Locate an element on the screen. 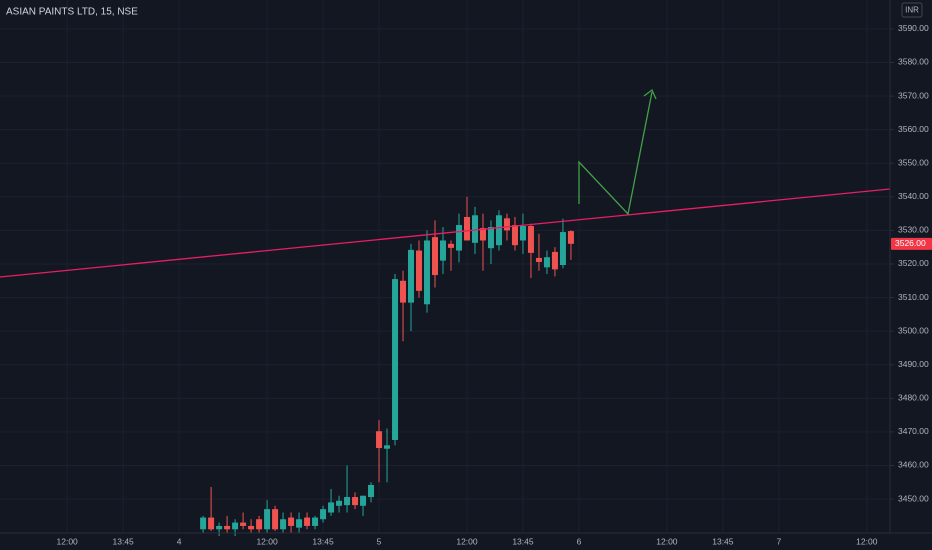 The width and height of the screenshot is (932, 550). y-tick-label: 3500.00 is located at coordinates (913, 330).